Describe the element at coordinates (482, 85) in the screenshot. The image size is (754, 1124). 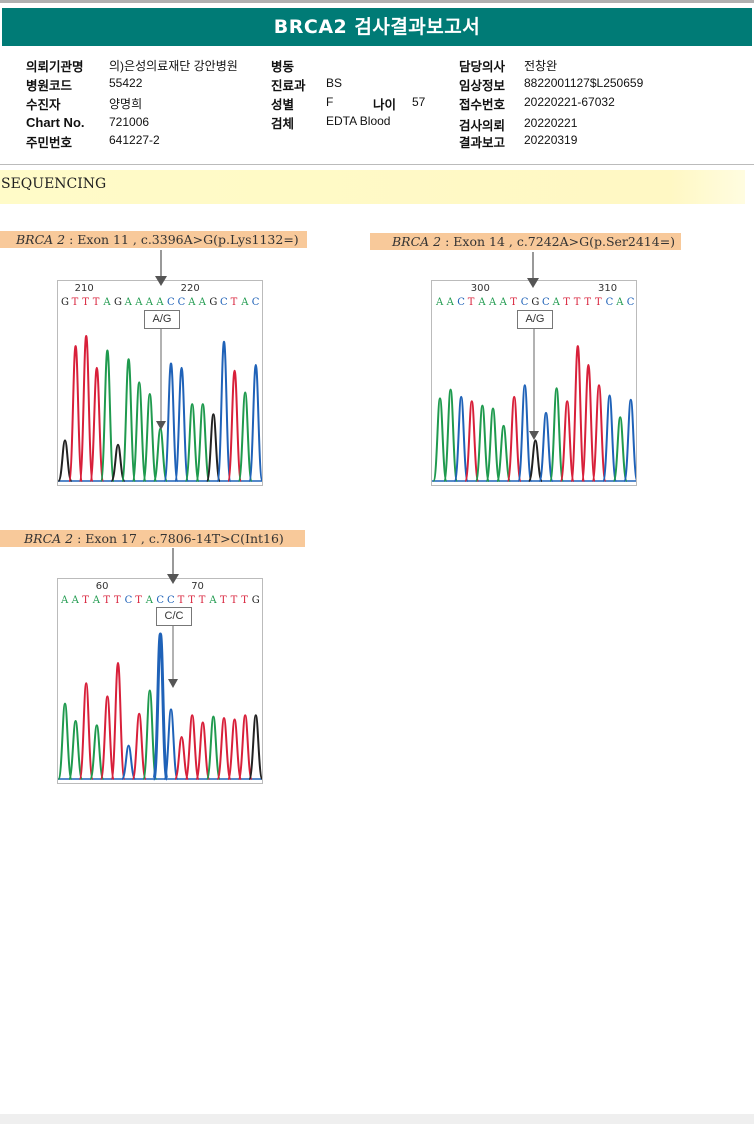
I see `info-label: 임상정보` at that location.